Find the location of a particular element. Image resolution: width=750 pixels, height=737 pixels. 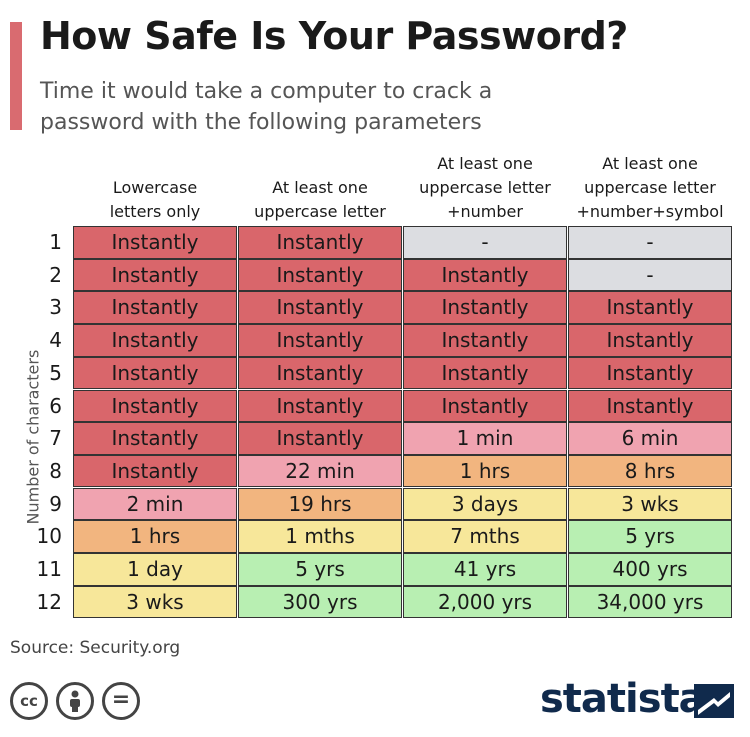

row-label: 1 is located at coordinates (55, 242).